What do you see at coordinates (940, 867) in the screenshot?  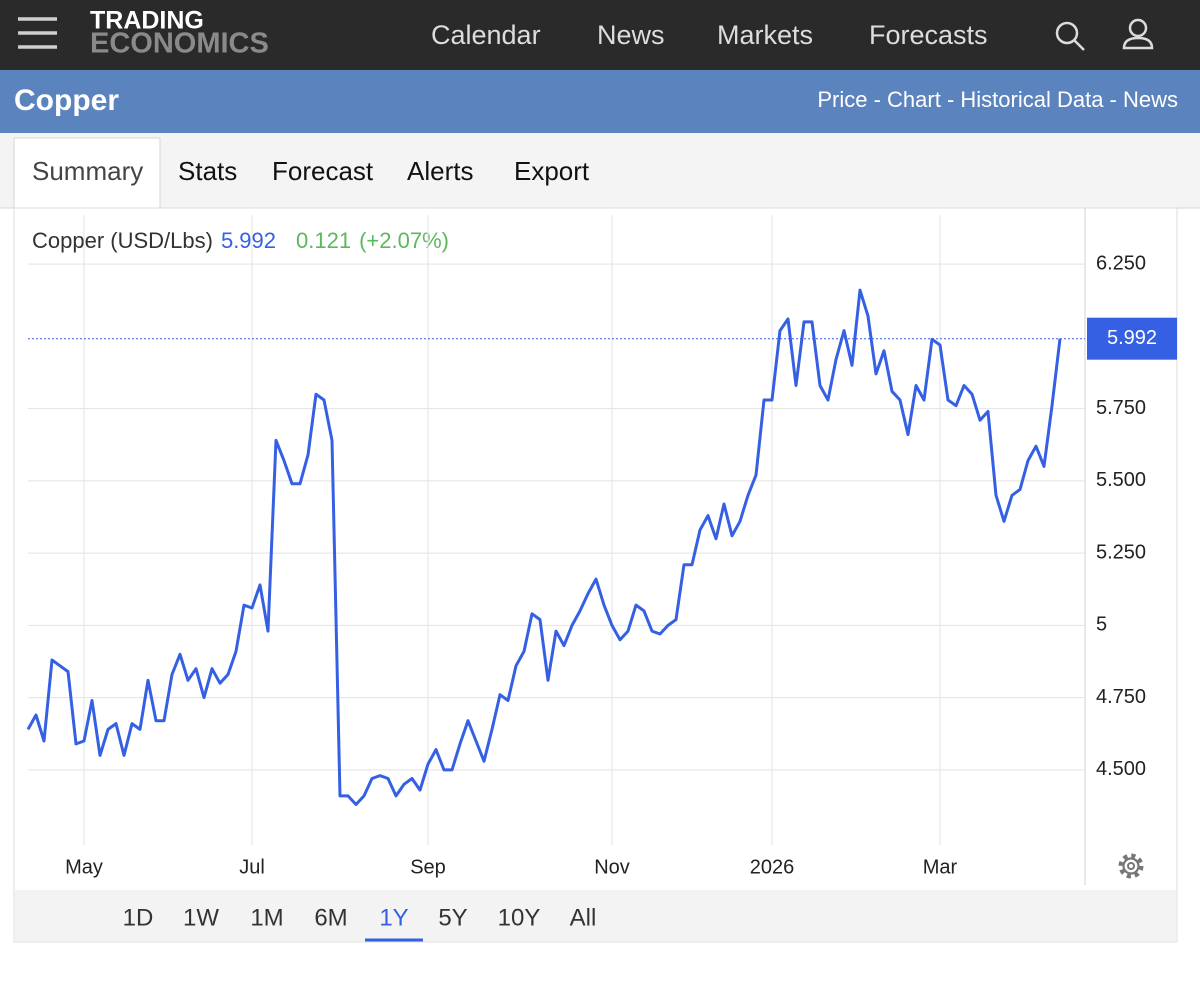 I see `x-tick-label: Mar` at bounding box center [940, 867].